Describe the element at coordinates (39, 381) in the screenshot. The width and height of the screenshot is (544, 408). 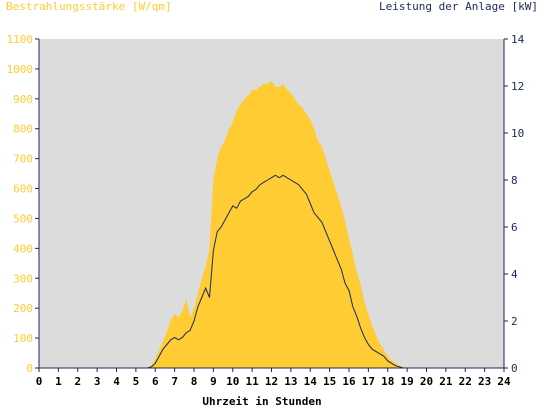
I see `x-tick-label: 0` at that location.